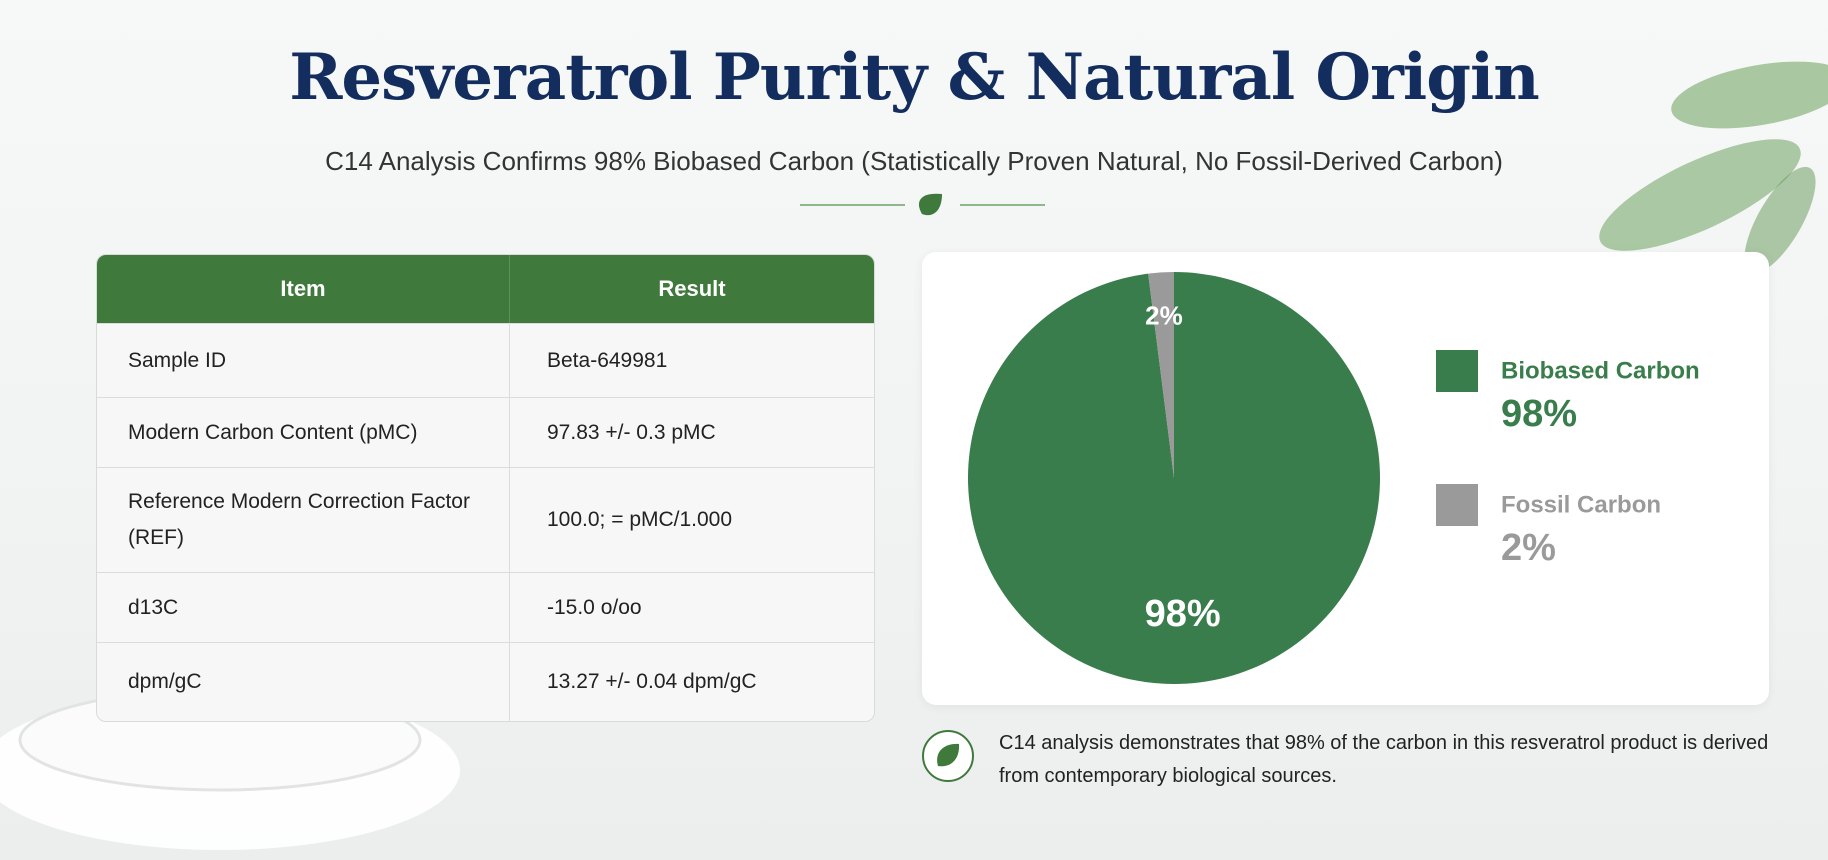 Image resolution: width=1828 pixels, height=860 pixels. What do you see at coordinates (1528, 548) in the screenshot?
I see `legend-value: 2%` at bounding box center [1528, 548].